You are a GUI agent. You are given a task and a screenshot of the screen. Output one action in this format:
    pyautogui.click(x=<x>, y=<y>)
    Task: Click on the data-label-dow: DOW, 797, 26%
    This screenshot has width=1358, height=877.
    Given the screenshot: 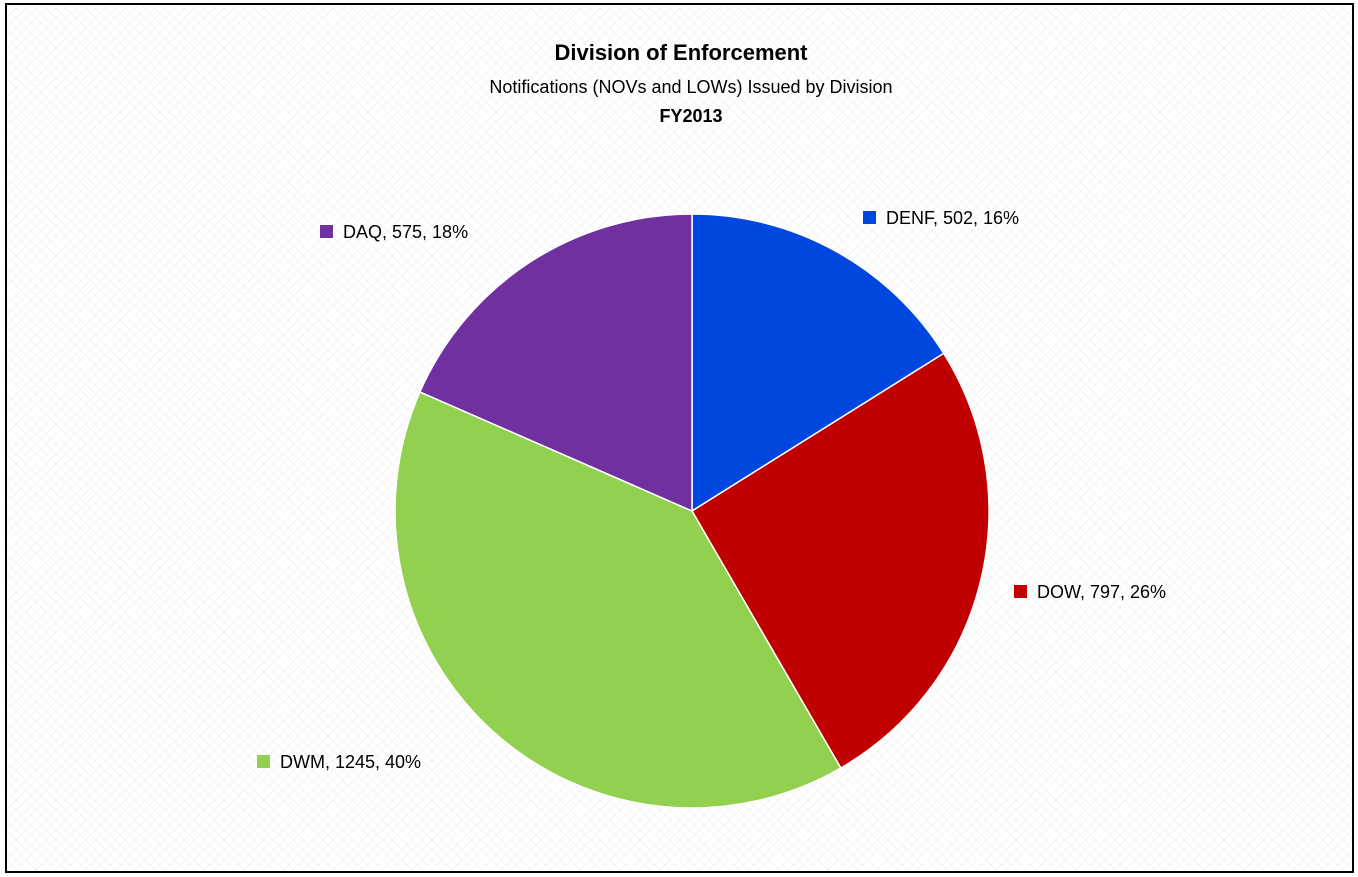 What is the action you would take?
    pyautogui.click(x=1101, y=592)
    